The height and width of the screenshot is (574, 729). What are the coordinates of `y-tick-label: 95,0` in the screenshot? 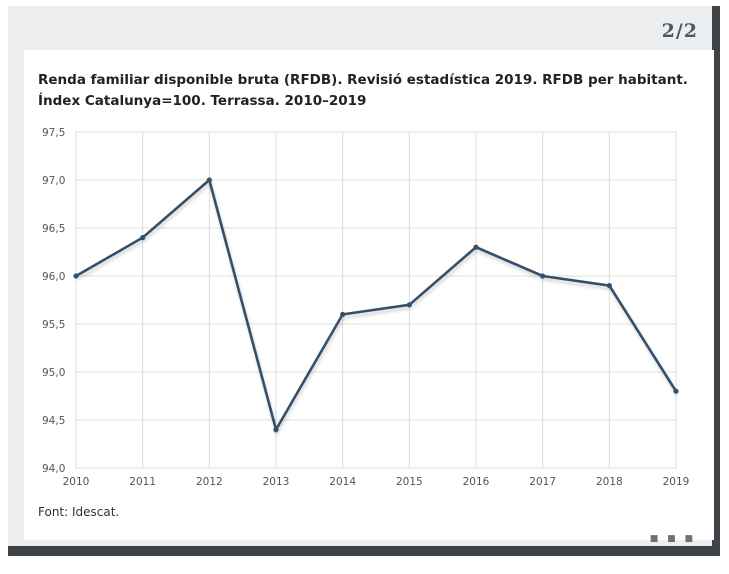 It's located at (53, 373).